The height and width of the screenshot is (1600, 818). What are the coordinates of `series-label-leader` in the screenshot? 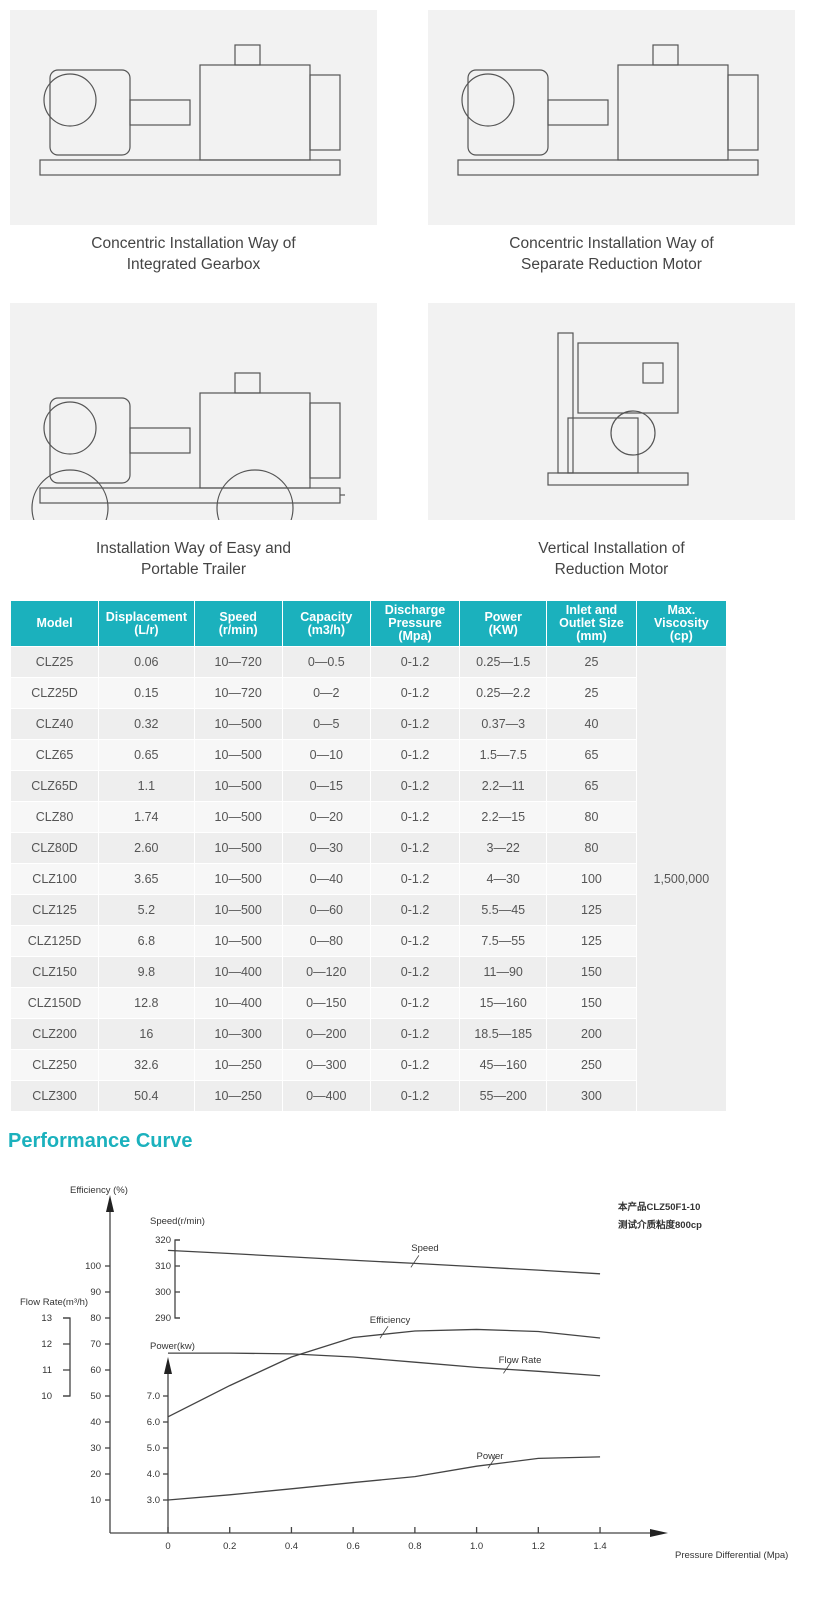 It's located at (384, 1332).